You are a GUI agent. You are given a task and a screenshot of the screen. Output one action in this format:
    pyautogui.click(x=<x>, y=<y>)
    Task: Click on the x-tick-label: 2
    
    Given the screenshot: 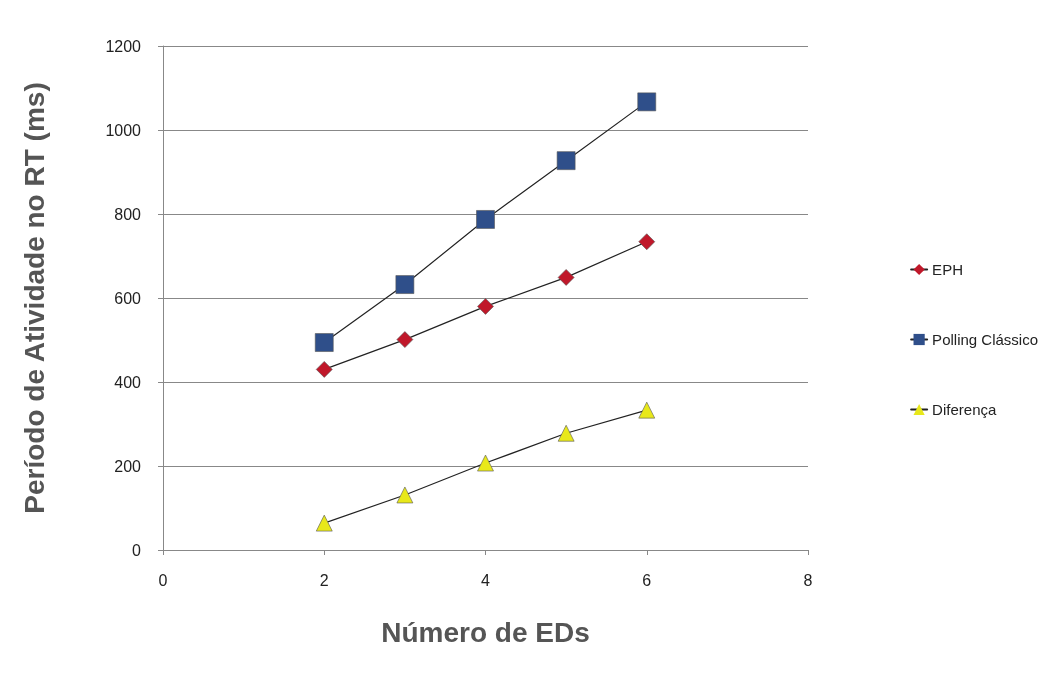 What is the action you would take?
    pyautogui.click(x=324, y=580)
    